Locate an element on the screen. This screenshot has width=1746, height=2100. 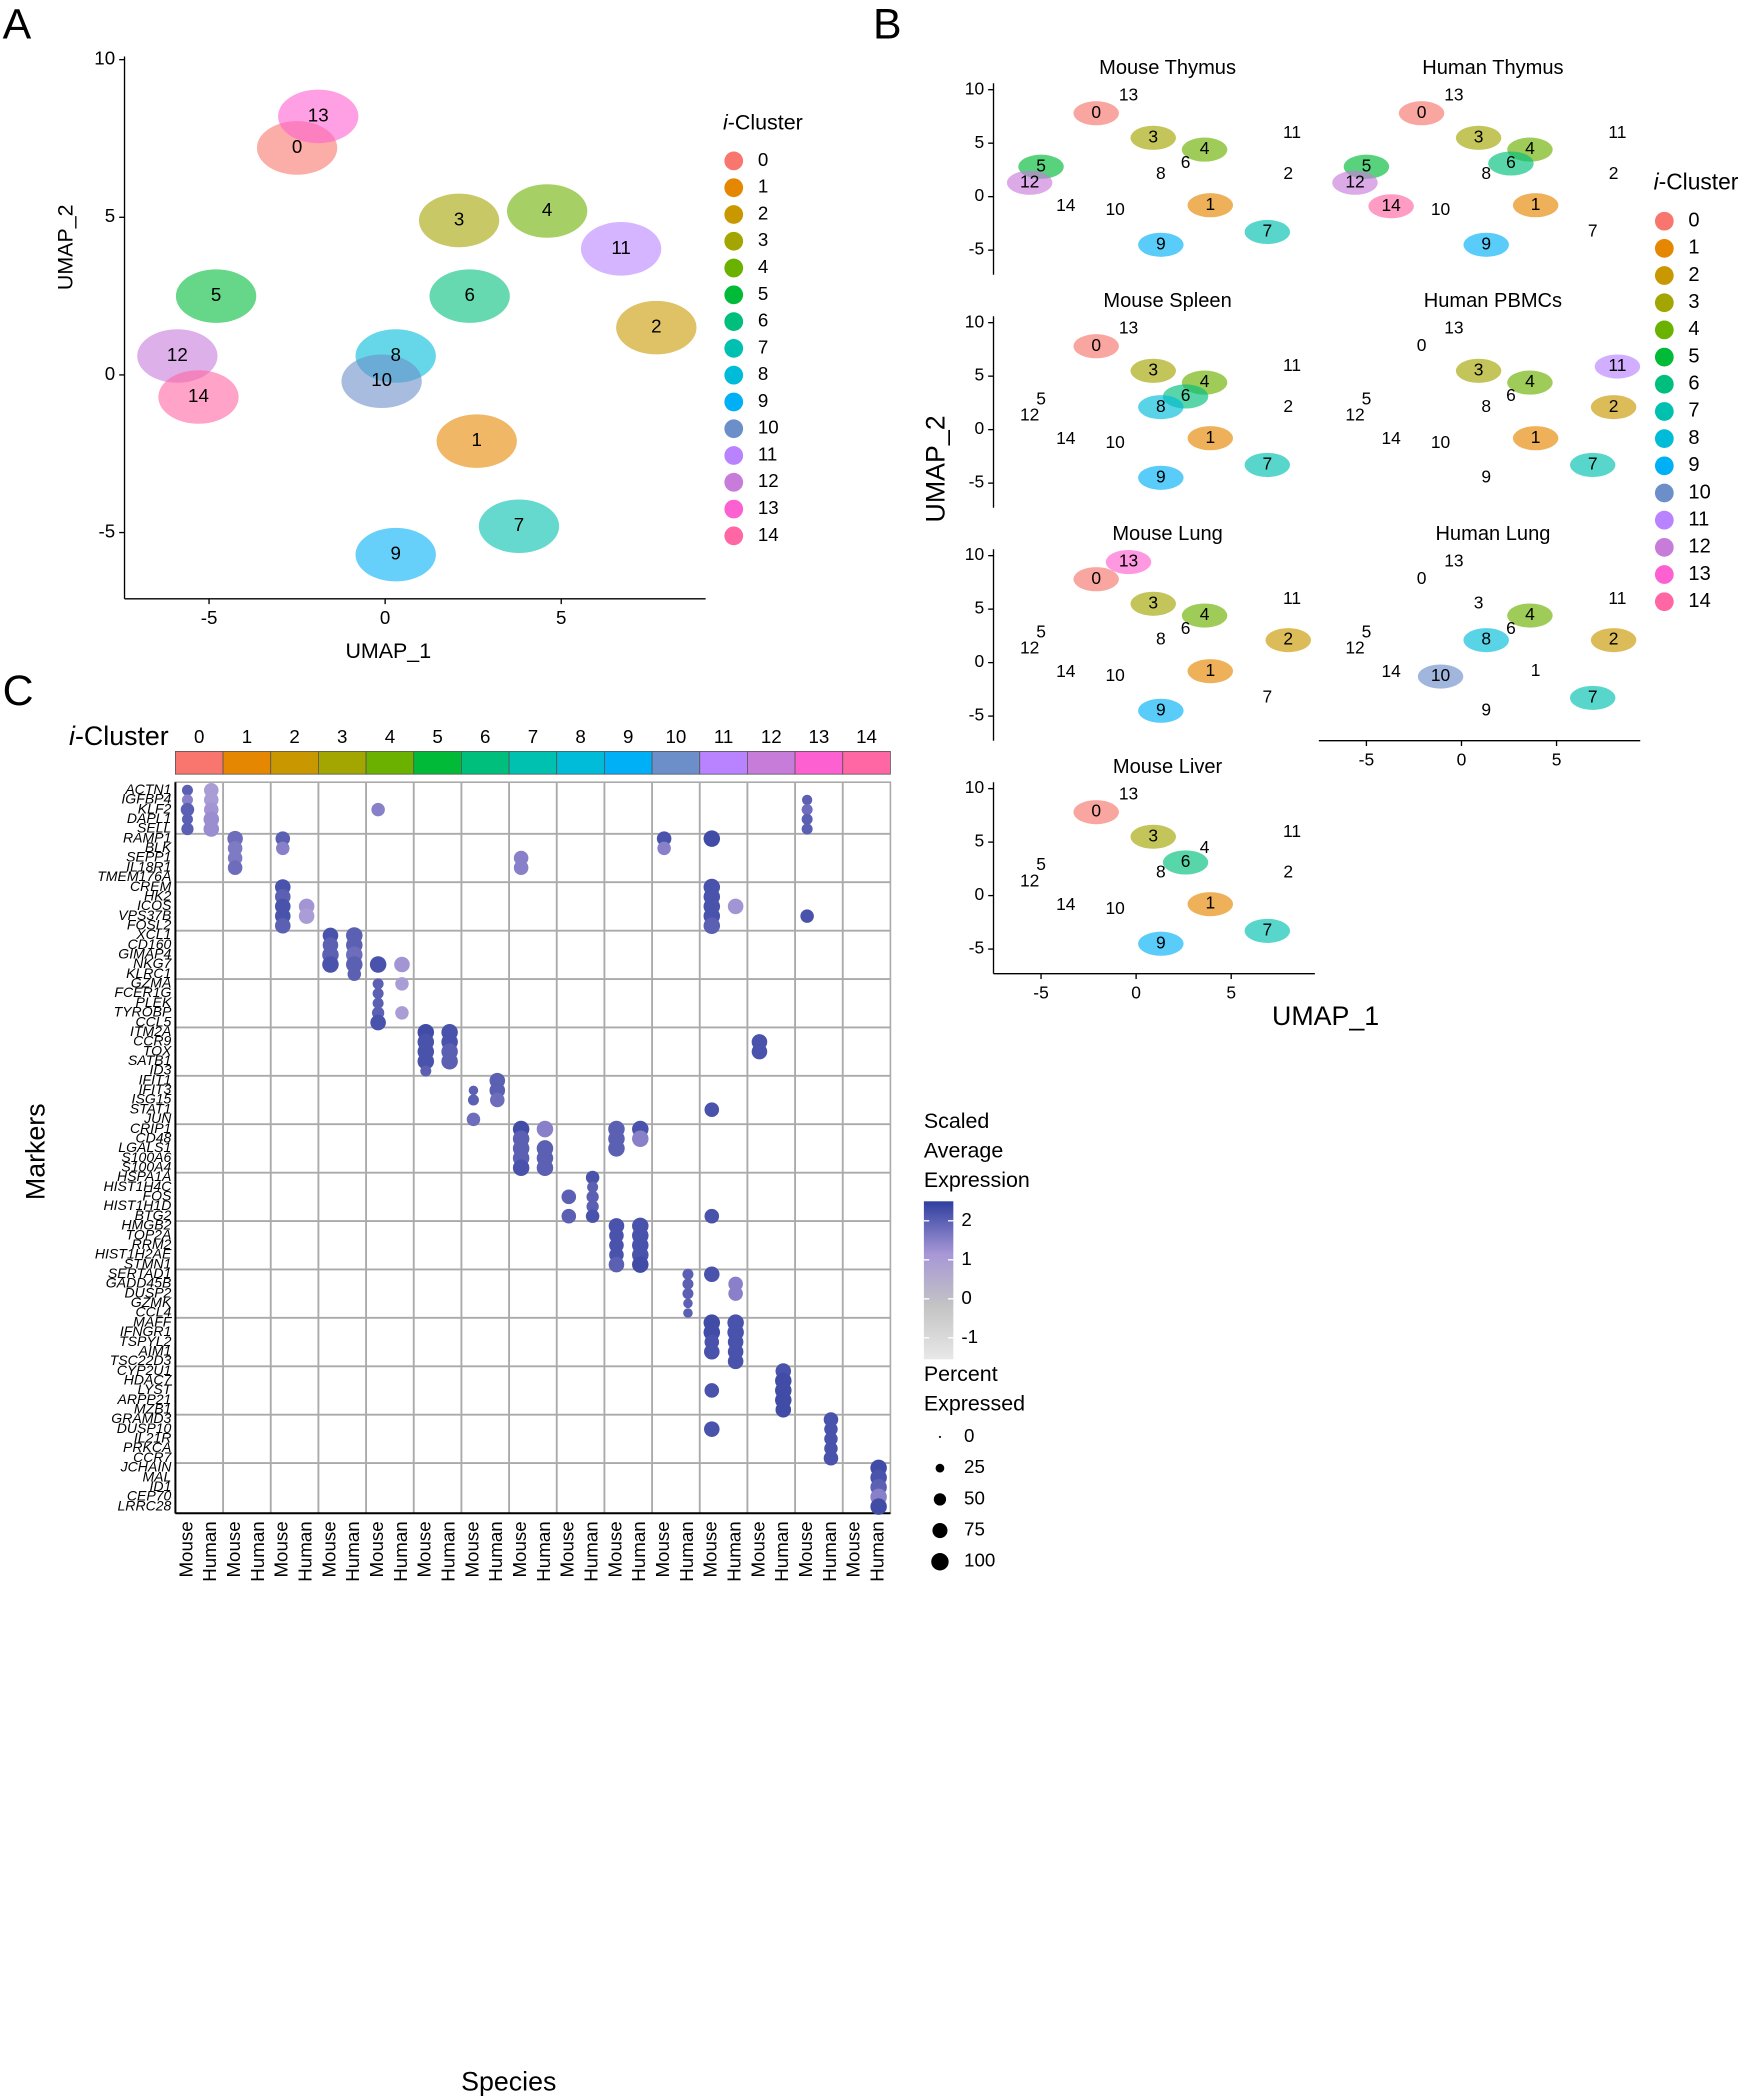
legend-label: 12 is located at coordinates (1699, 547).